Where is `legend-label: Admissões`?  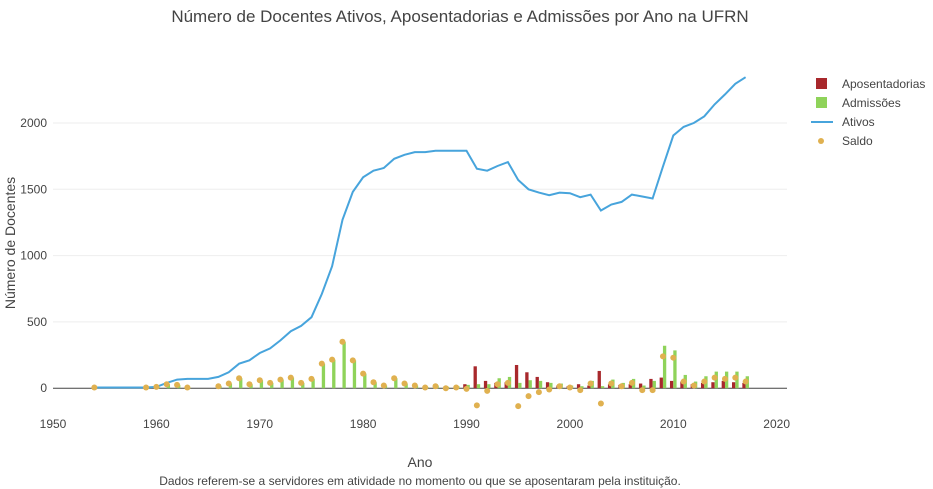
legend-label: Admissões is located at coordinates (871, 103).